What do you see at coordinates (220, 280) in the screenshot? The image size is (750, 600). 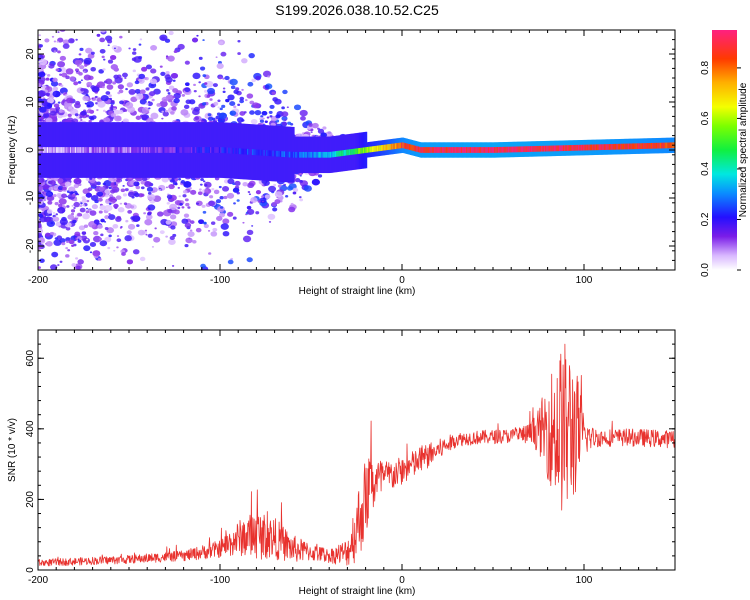 I see `x-tick-label: -100` at bounding box center [220, 280].